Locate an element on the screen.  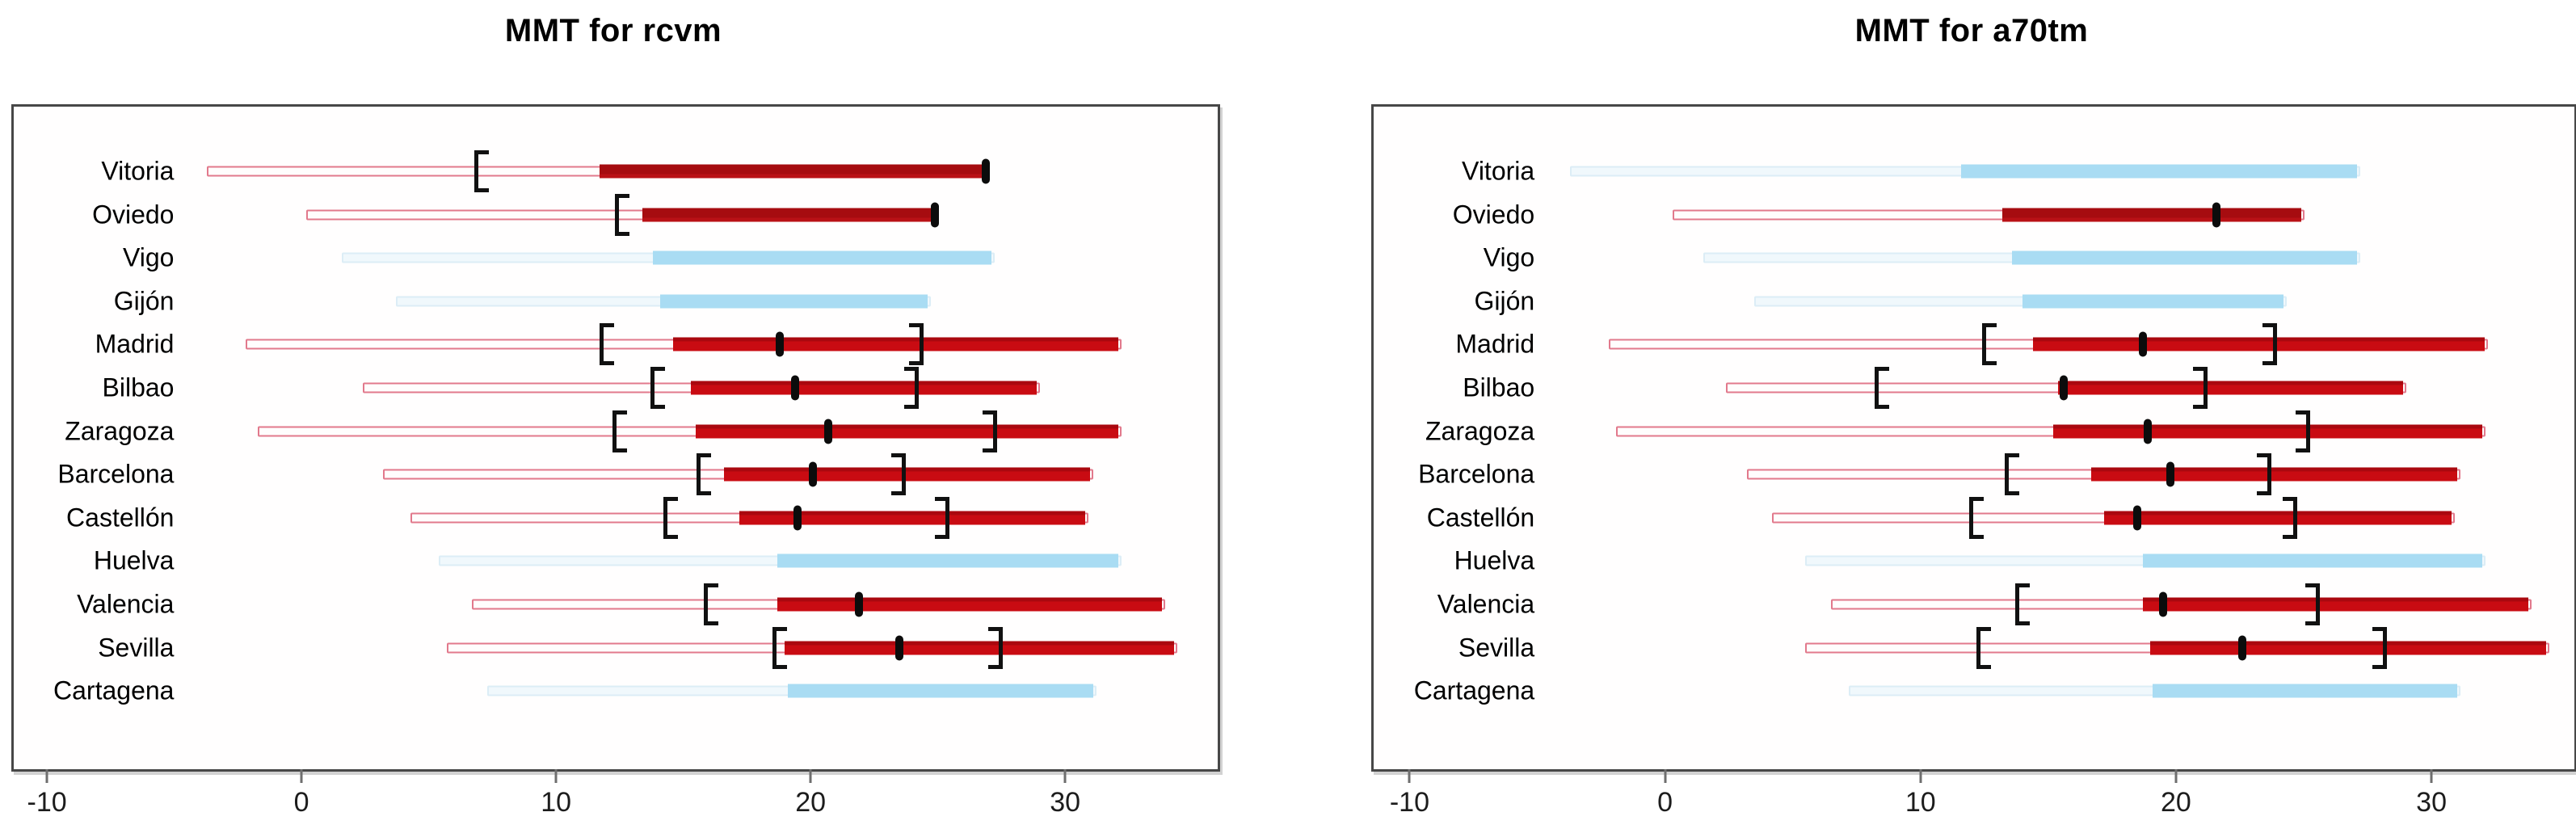
x-axis-tick-label: 0 is located at coordinates (1665, 802).